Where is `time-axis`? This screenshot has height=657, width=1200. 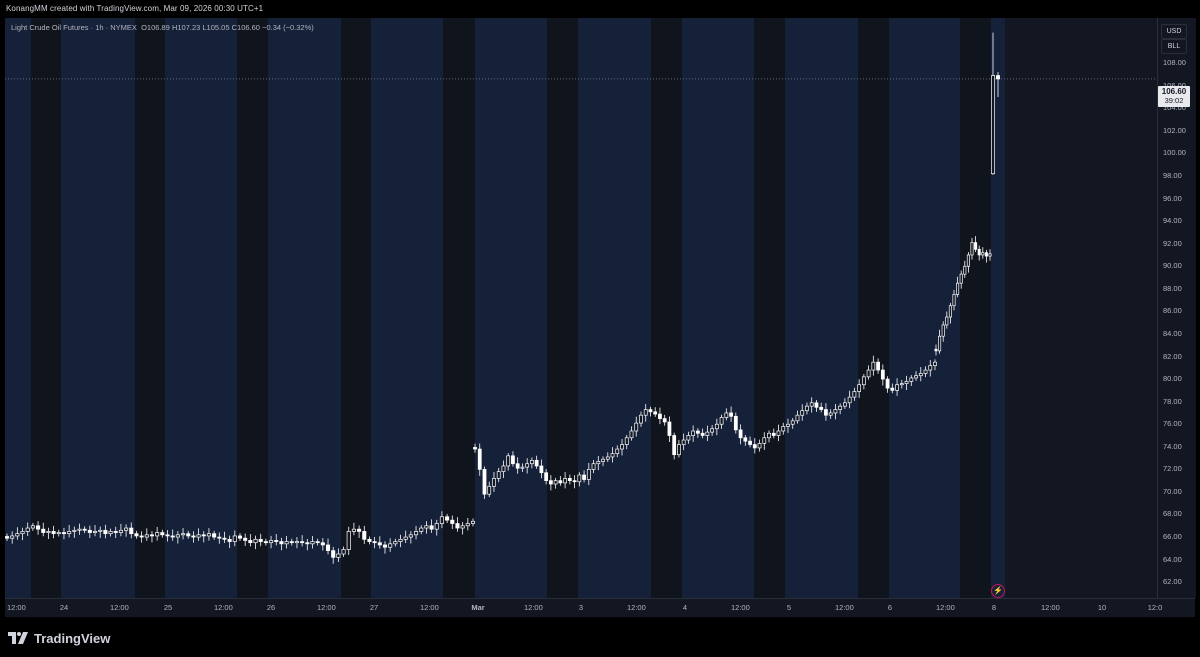 time-axis is located at coordinates (600, 607).